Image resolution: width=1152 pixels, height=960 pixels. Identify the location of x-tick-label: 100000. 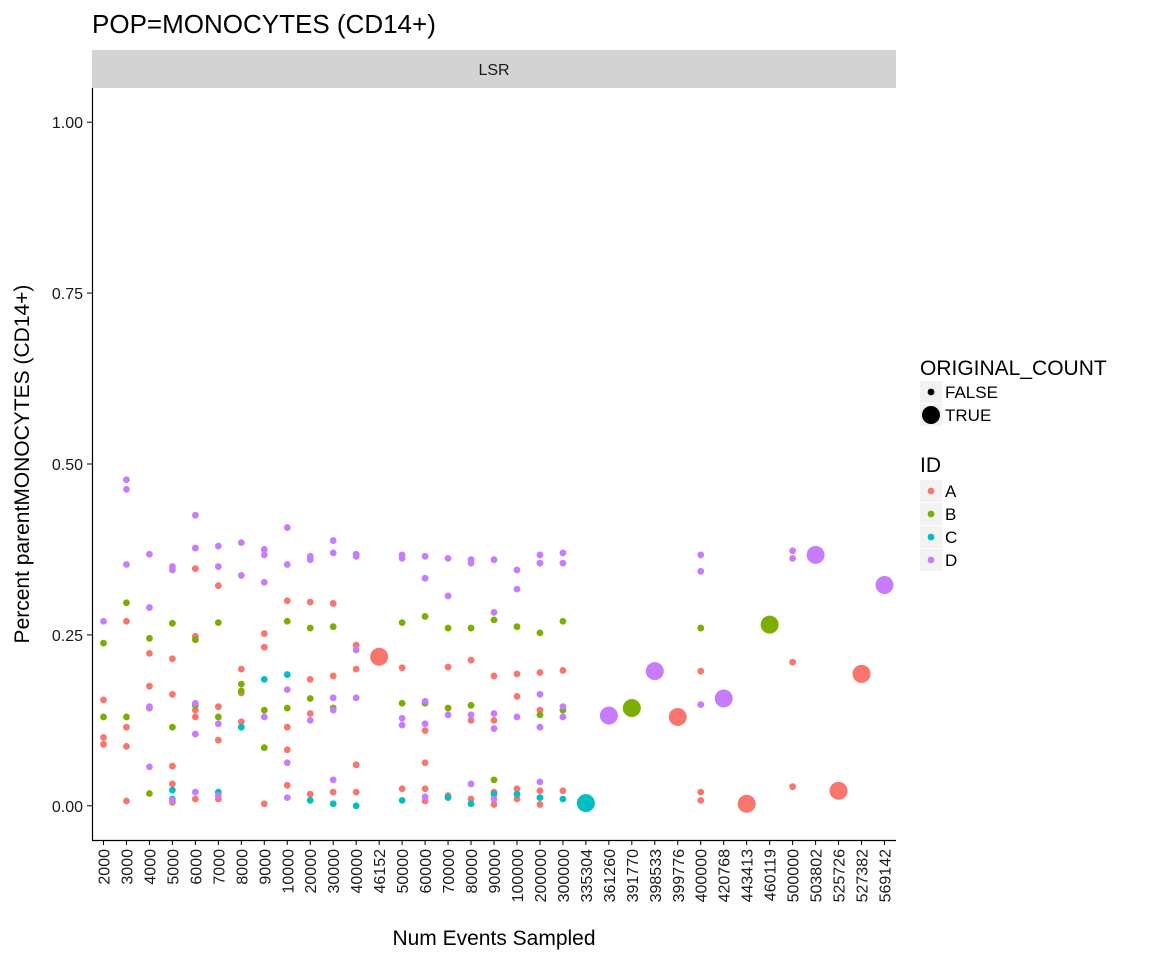
(518, 875).